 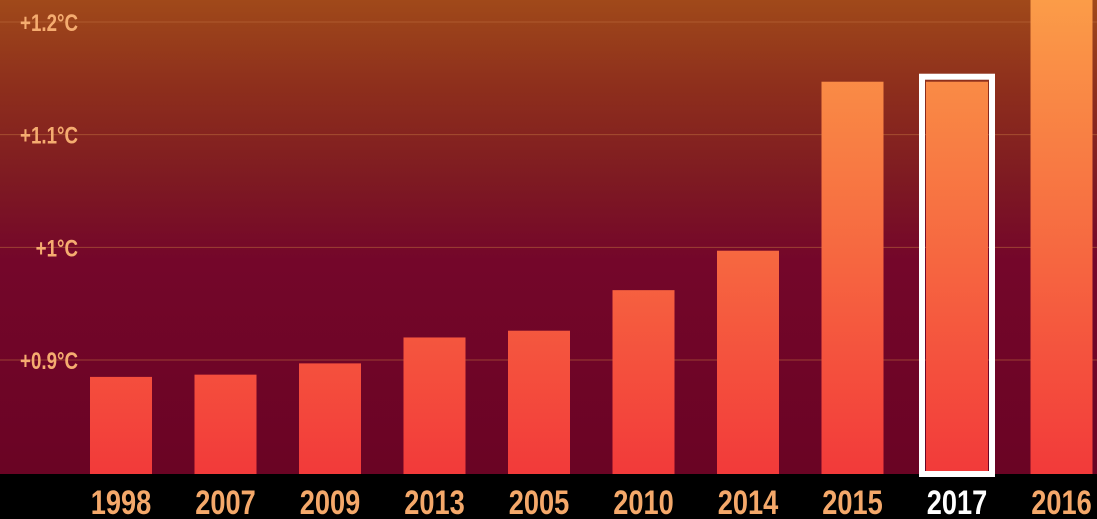 What do you see at coordinates (121, 501) in the screenshot?
I see `x-label-1998: 1998` at bounding box center [121, 501].